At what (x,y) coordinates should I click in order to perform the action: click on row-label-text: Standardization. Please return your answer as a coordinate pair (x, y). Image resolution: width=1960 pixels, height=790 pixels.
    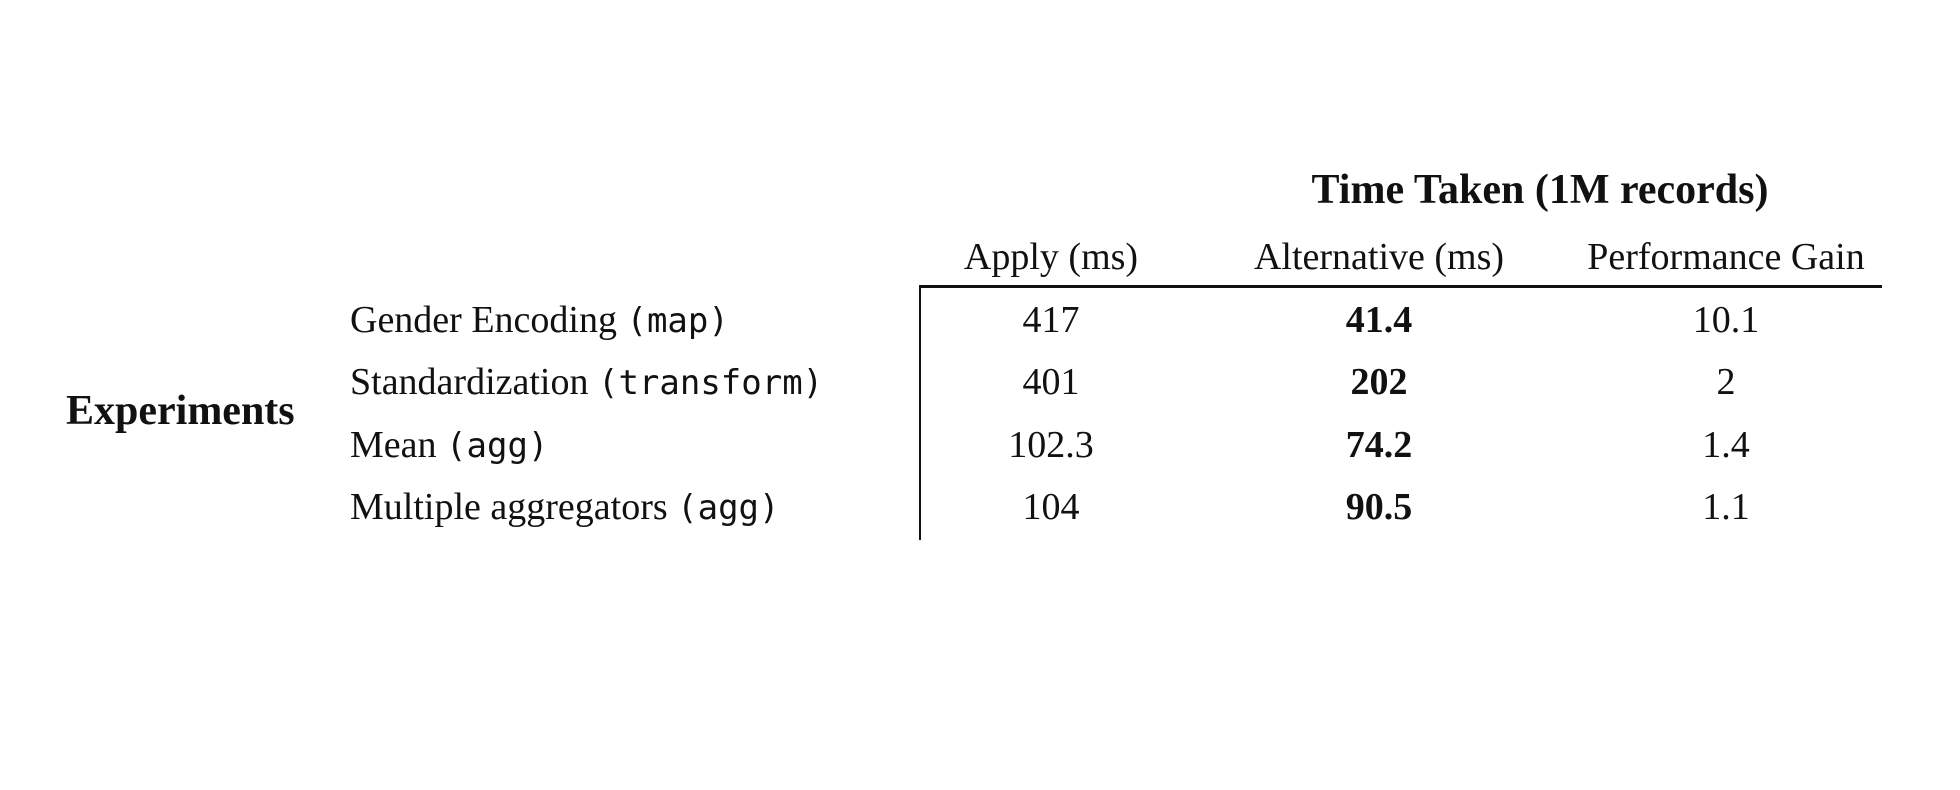
    Looking at the image, I should click on (469, 382).